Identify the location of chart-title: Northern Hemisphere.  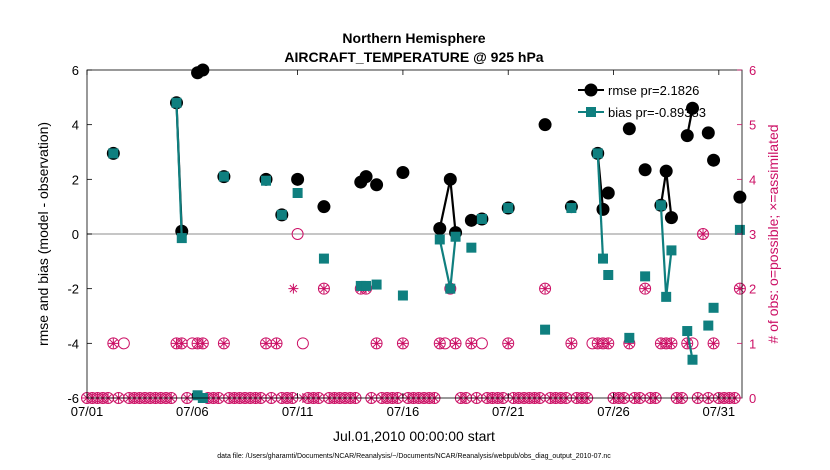
(413, 38).